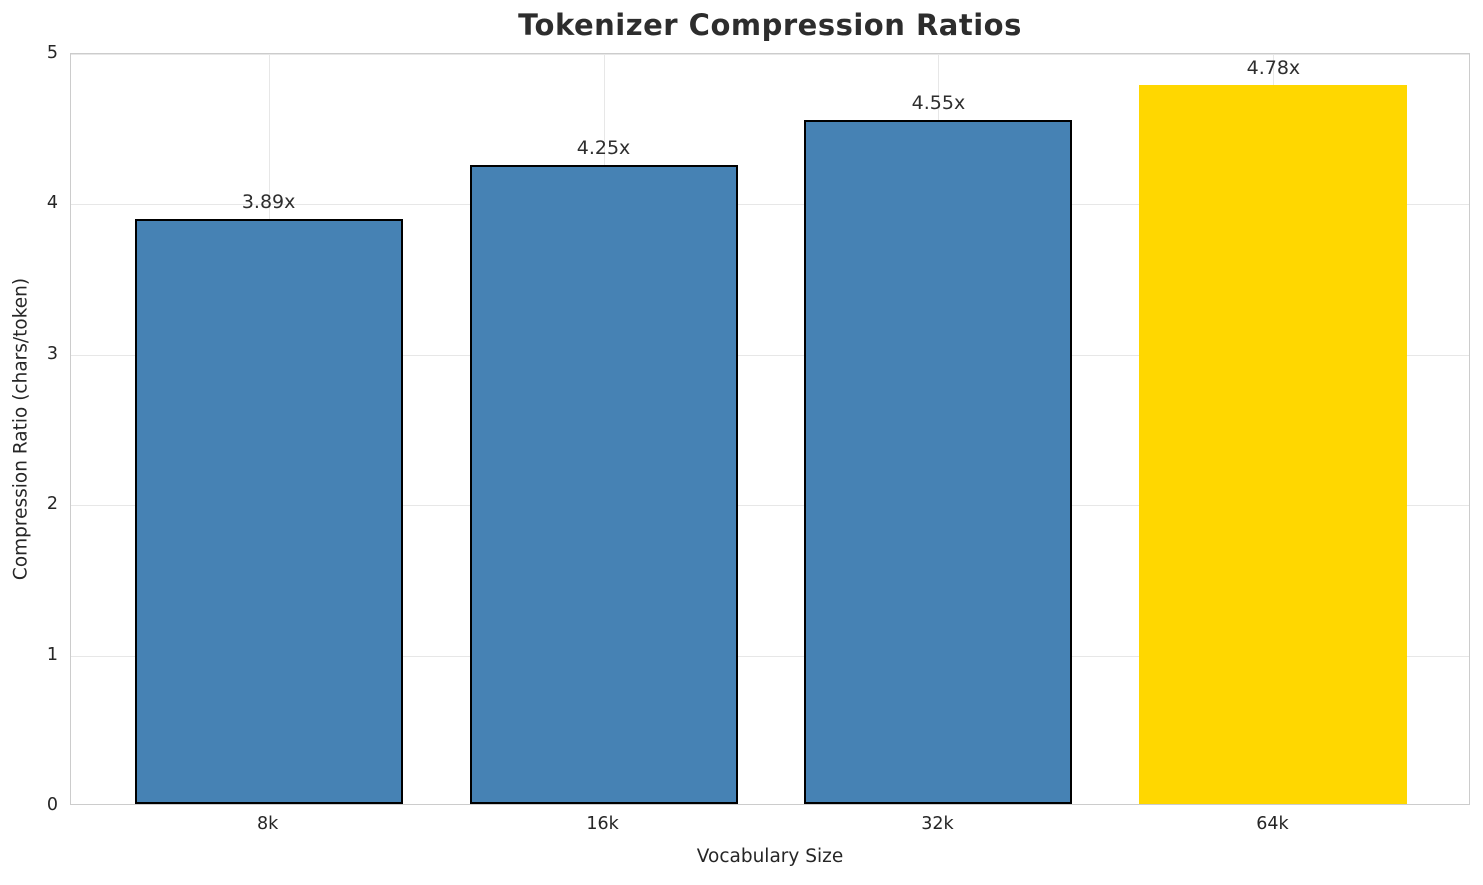  Describe the element at coordinates (602, 824) in the screenshot. I see `x-tick-label-16k: 16k` at that location.